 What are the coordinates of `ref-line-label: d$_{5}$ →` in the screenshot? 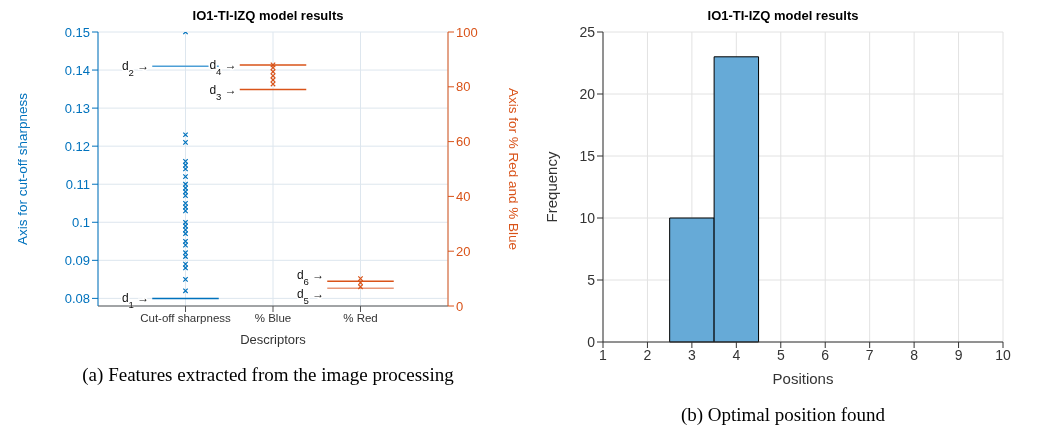 It's located at (310, 296).